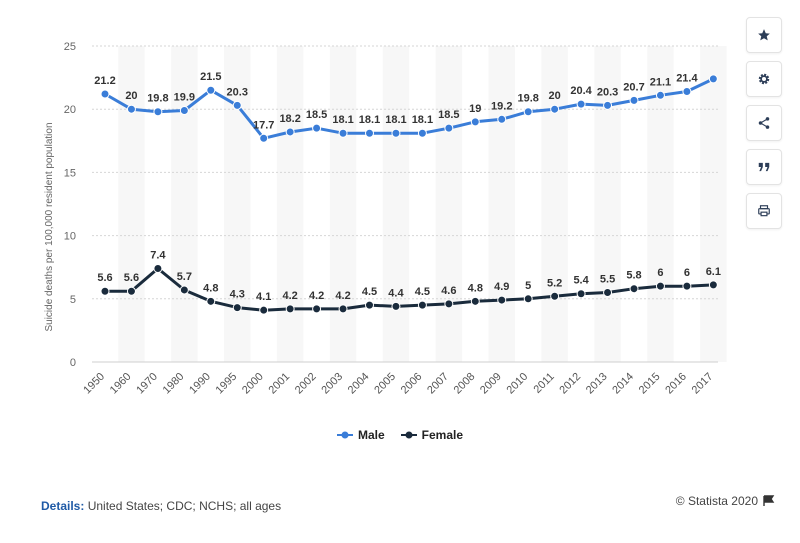 The height and width of the screenshot is (543, 800). I want to click on y-tick-label: 15, so click(70, 173).